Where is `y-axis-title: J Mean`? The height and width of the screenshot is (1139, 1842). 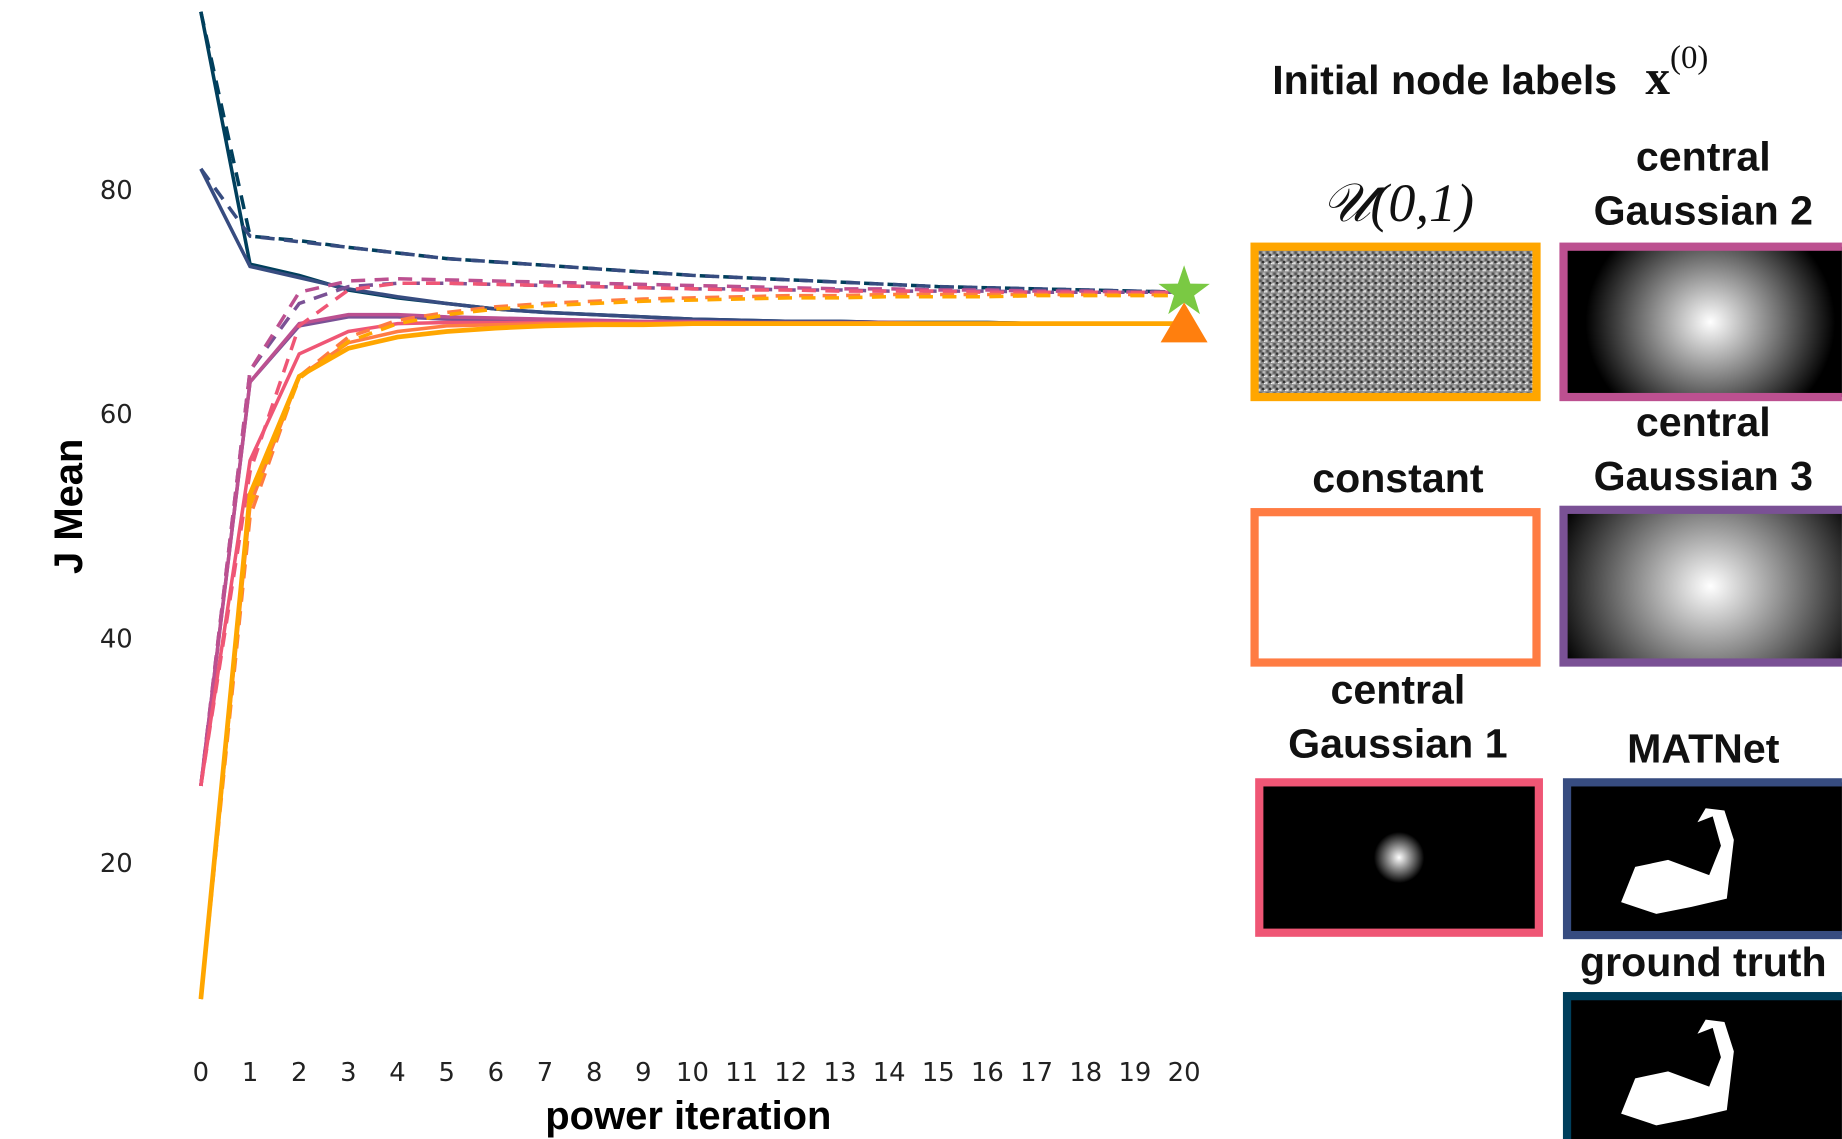
y-axis-title: J Mean is located at coordinates (69, 506).